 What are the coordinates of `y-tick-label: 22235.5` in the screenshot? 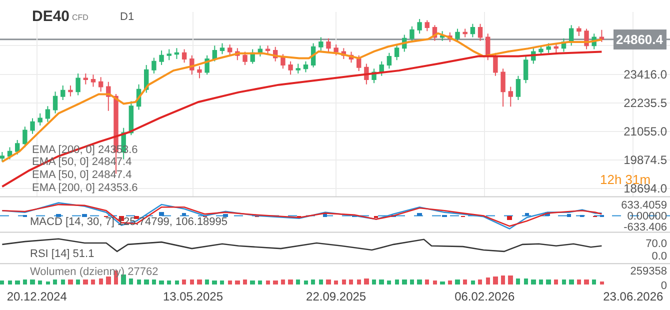 It's located at (646, 103).